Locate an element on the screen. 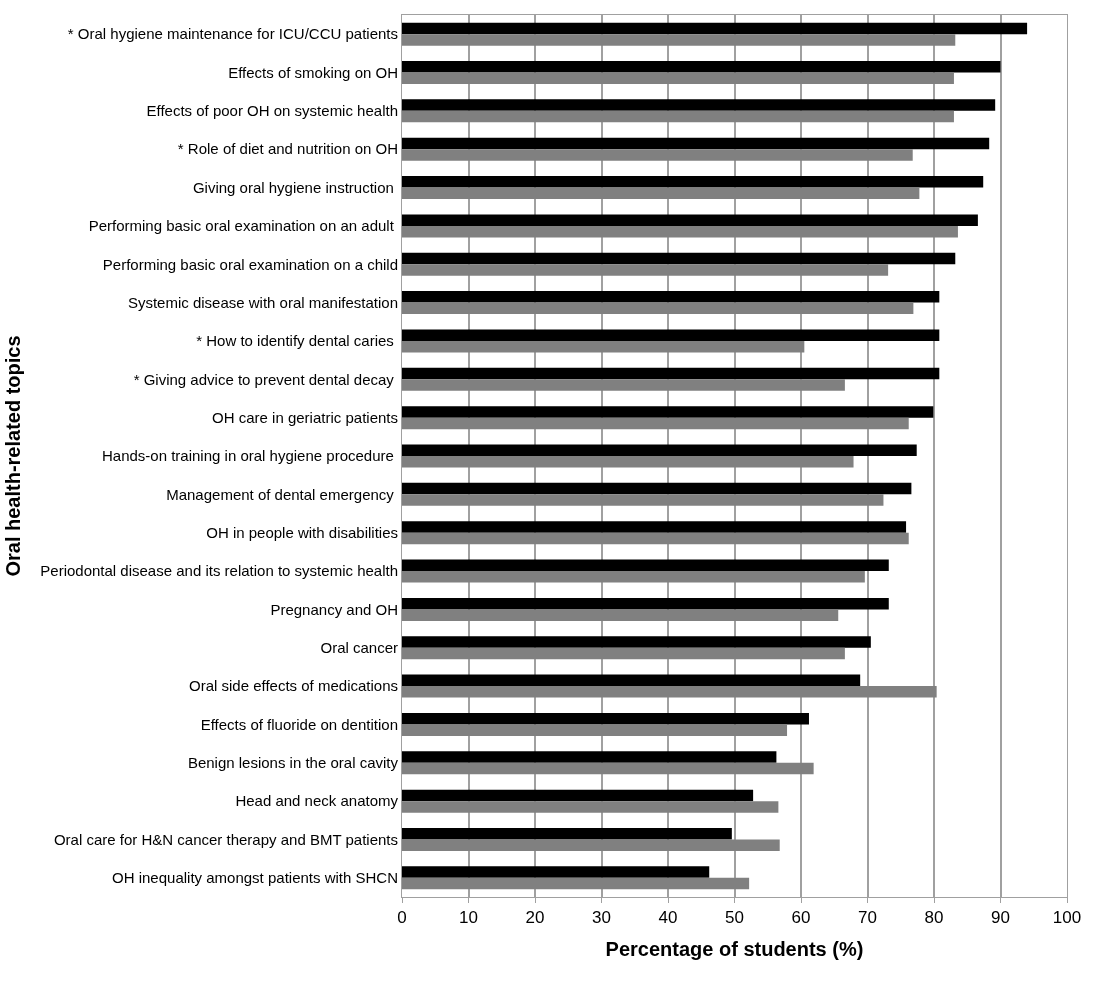 This screenshot has height=987, width=1102. y-tick-label: * Giving advice to prevent dental decay is located at coordinates (265, 379).